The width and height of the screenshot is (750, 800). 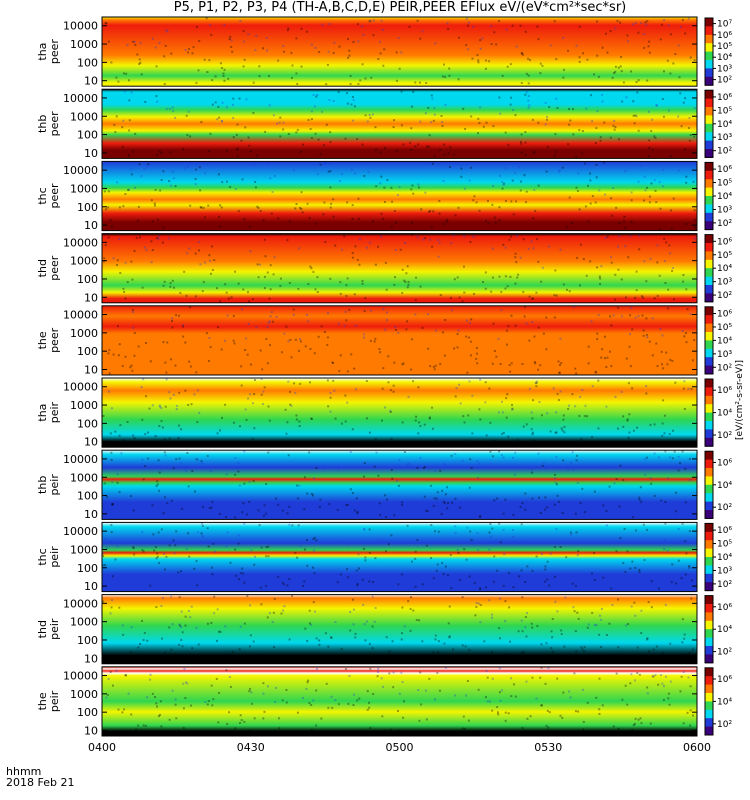 I want to click on x-tick-label: 0400, so click(x=102, y=747).